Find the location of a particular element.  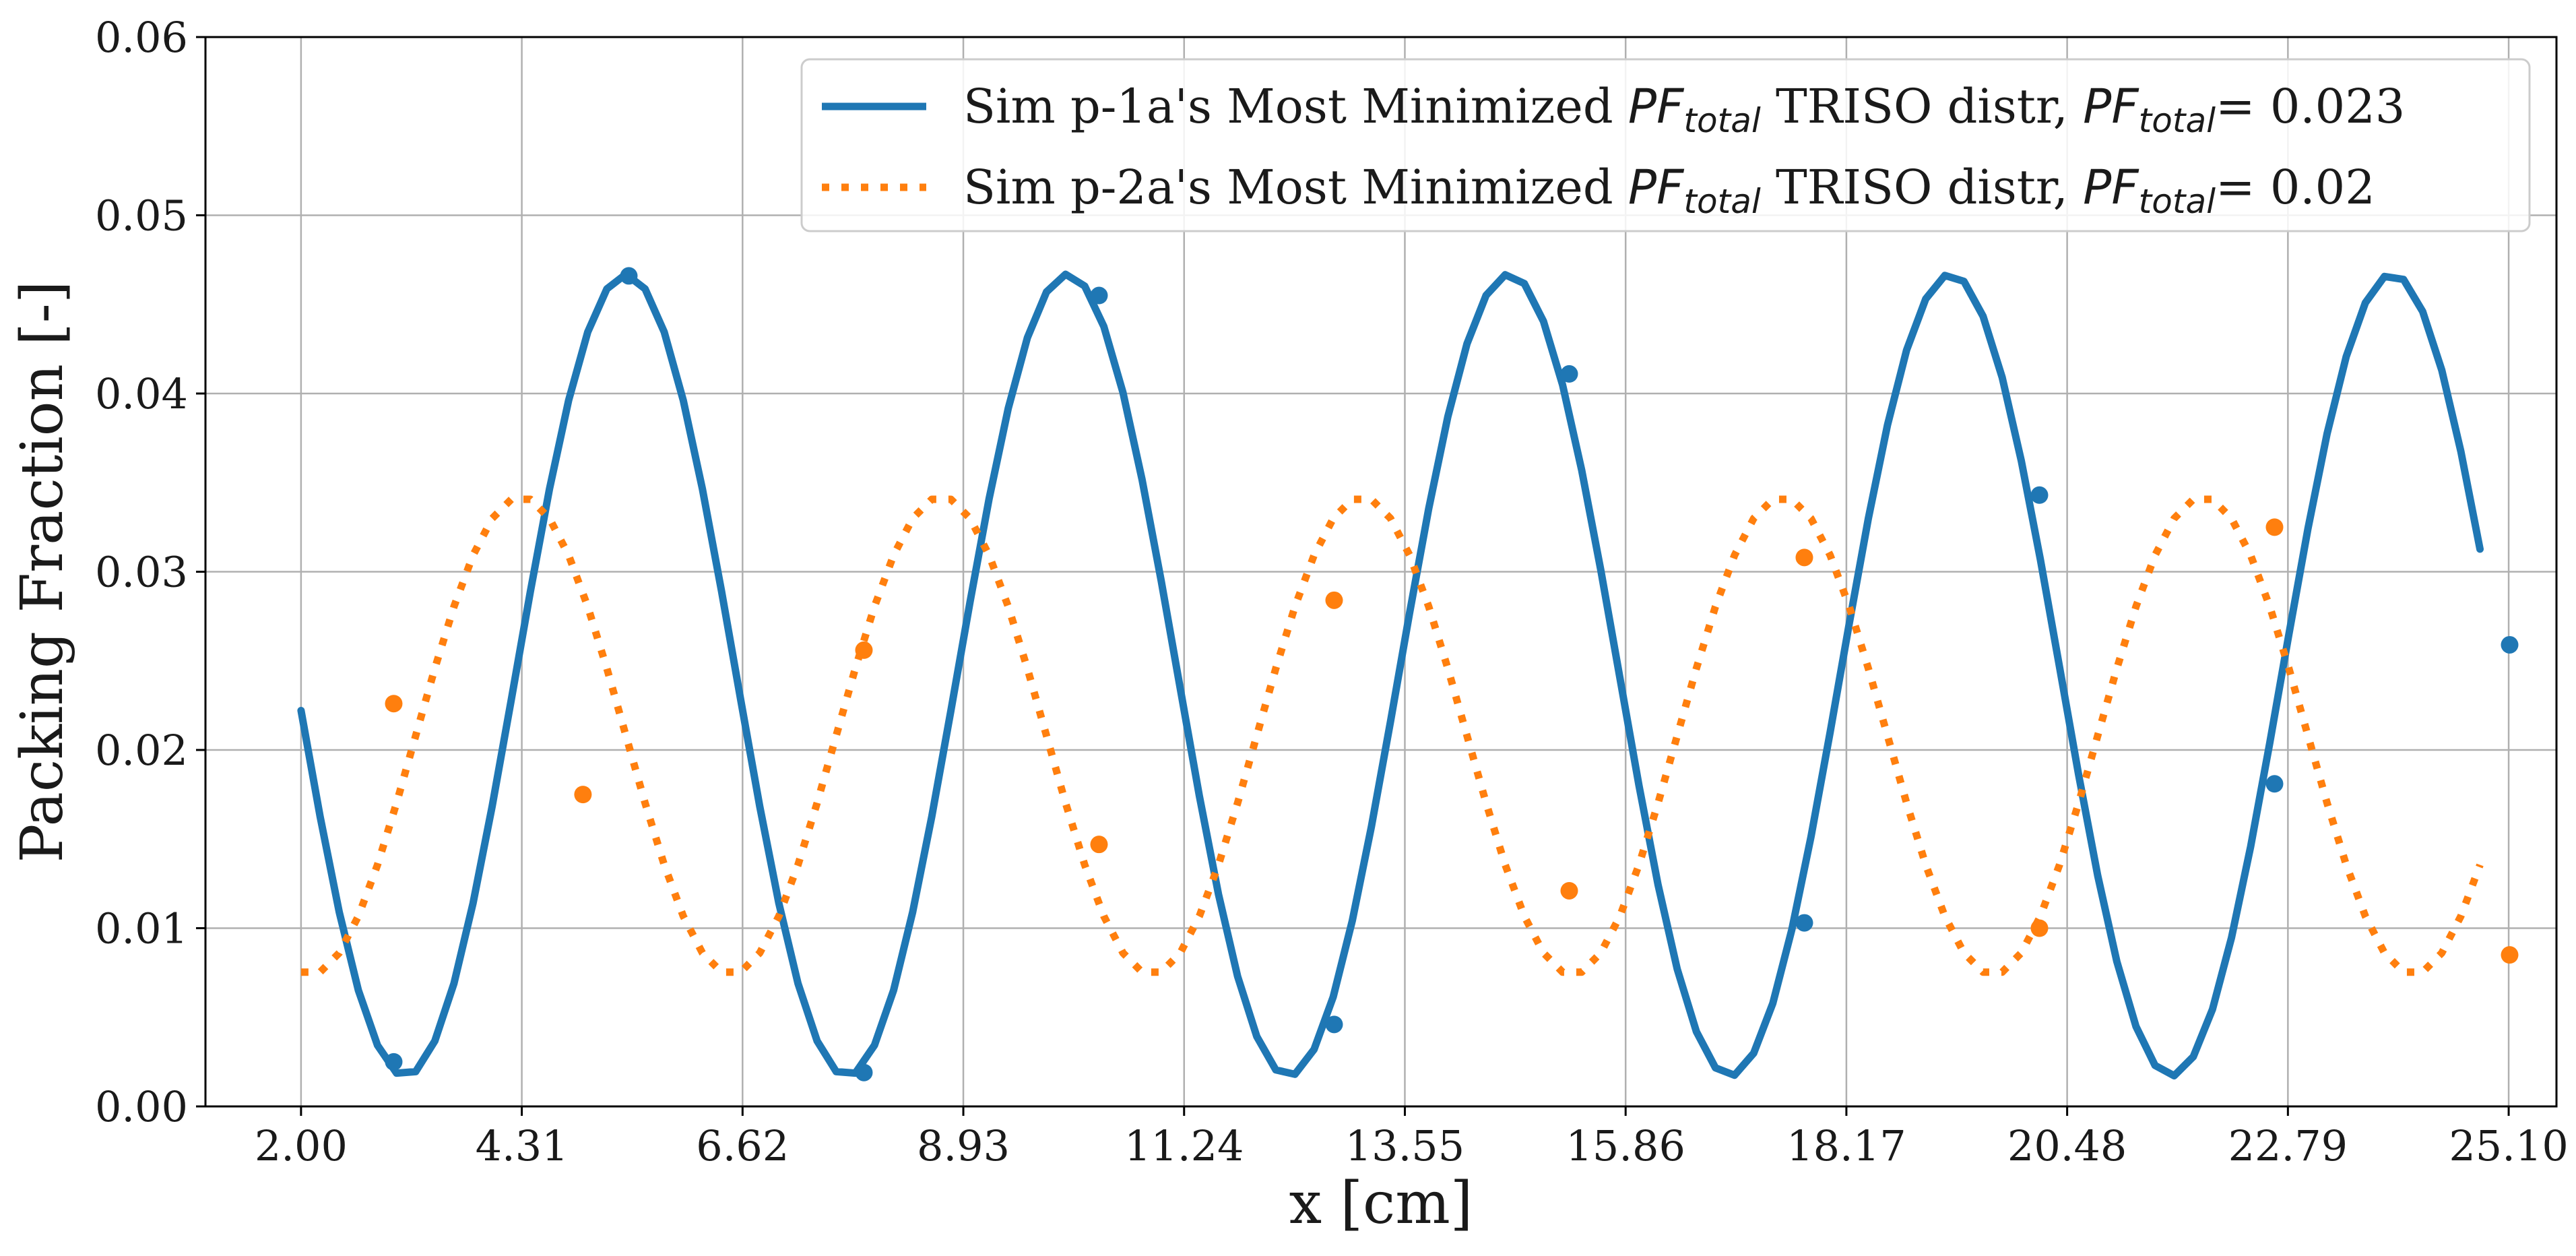

y-tick-label: 0.02 is located at coordinates (141, 750).